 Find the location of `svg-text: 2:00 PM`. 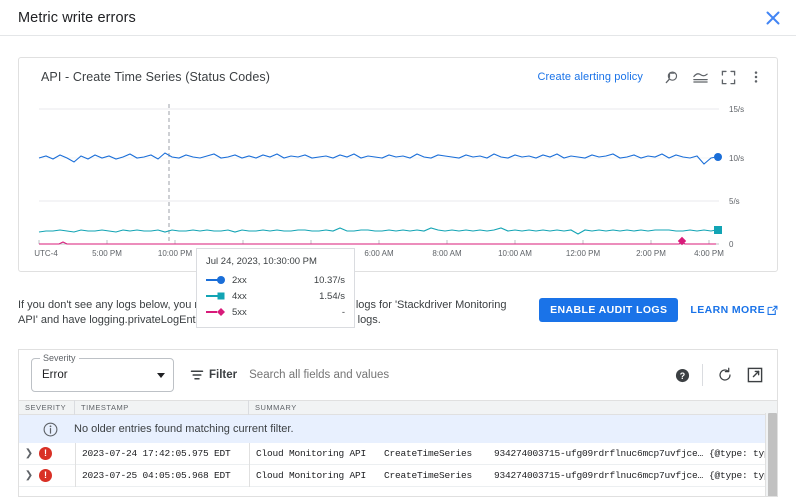

svg-text: 2:00 PM is located at coordinates (651, 253).